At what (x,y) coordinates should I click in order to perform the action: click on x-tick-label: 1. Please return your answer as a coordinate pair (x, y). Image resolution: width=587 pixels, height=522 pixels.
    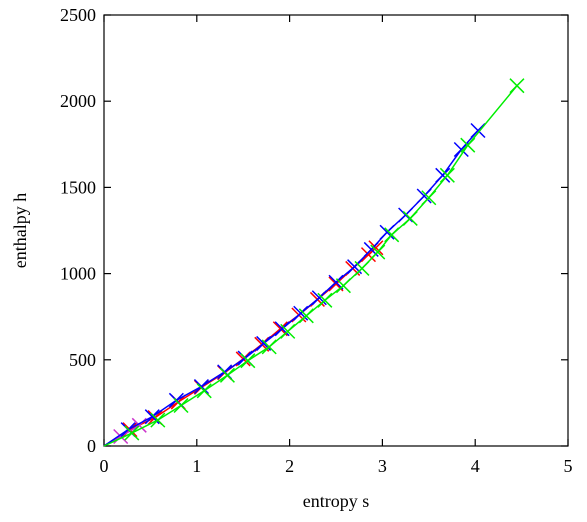
    Looking at the image, I should click on (196, 466).